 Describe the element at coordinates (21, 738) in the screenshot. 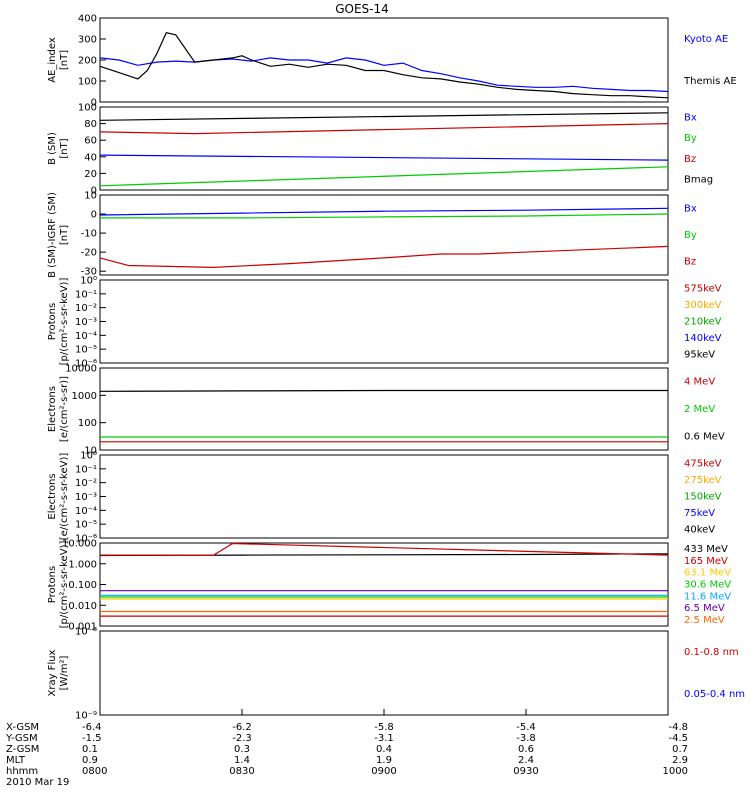

I see `ephemeris-label: Y-GSM` at that location.